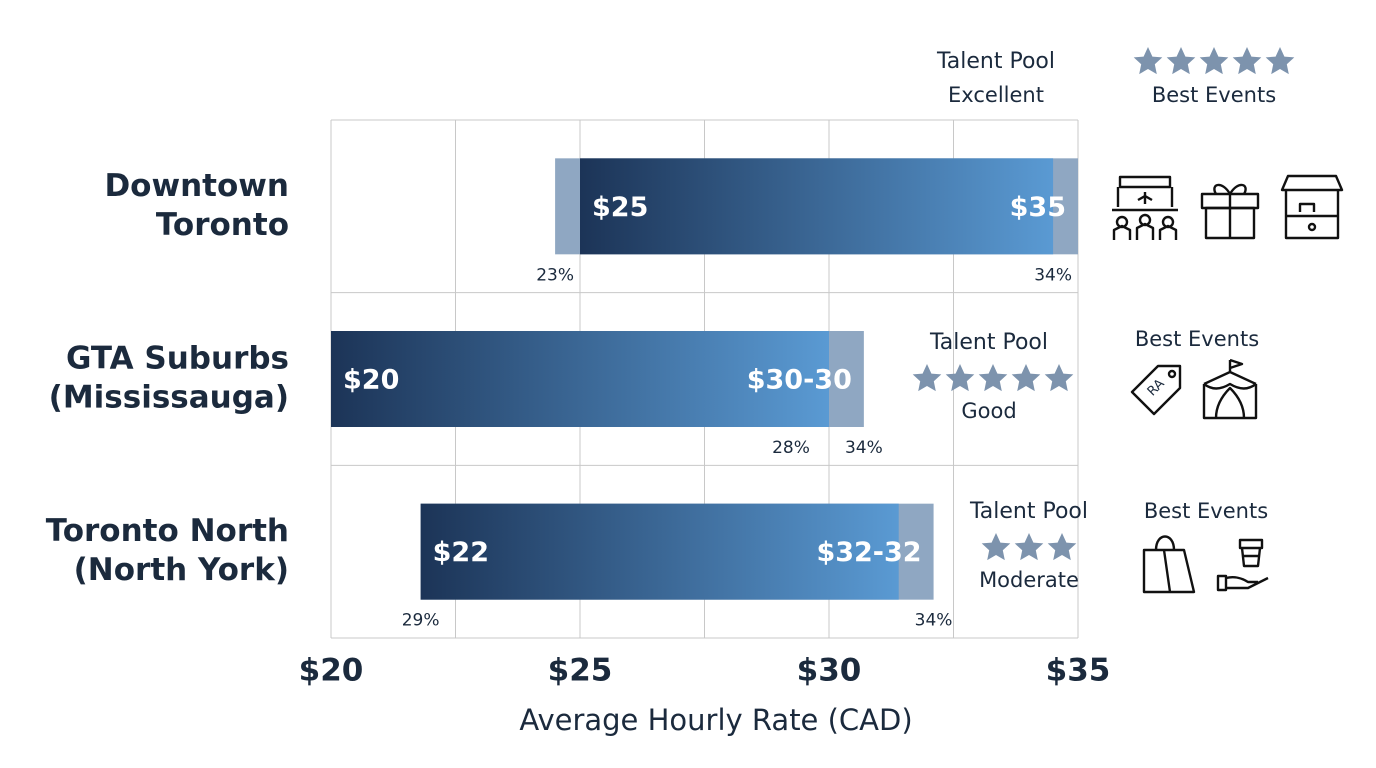  What do you see at coordinates (1228, 384) in the screenshot?
I see `event-icons: RA` at bounding box center [1228, 384].